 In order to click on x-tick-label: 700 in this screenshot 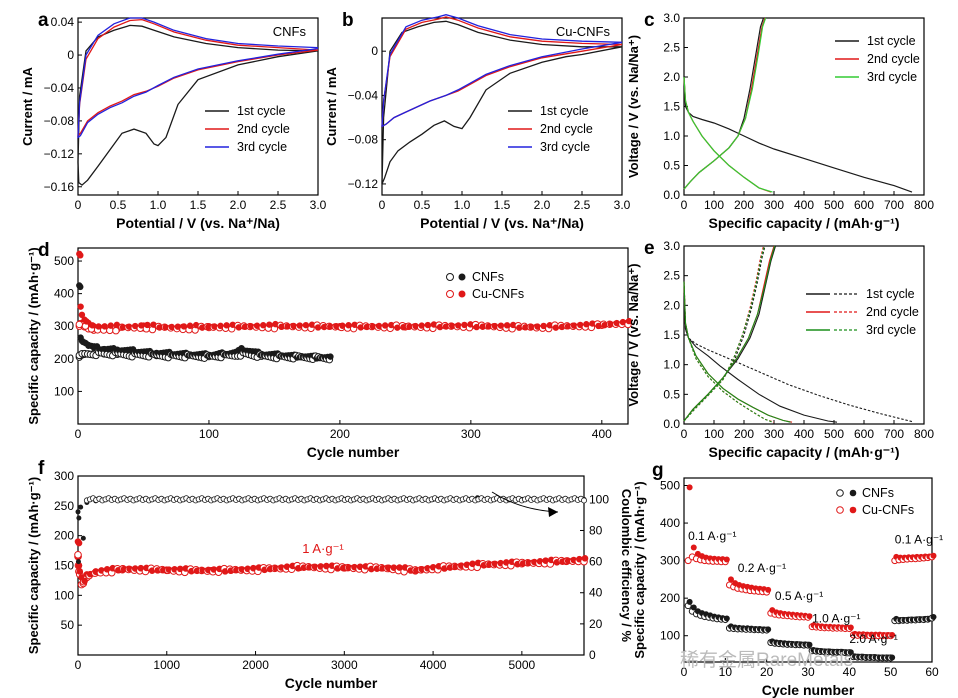, I will do `click(894, 205)`.